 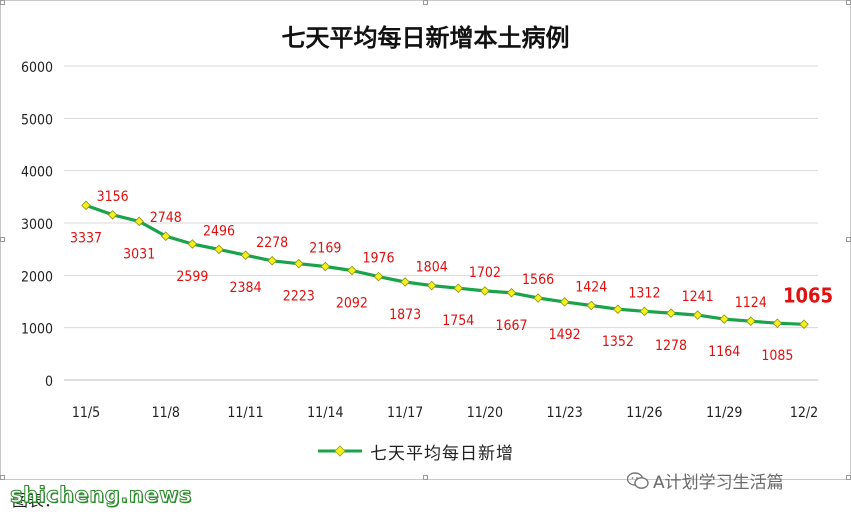 I want to click on footer-site-logo: shicheng.news, so click(x=101, y=495).